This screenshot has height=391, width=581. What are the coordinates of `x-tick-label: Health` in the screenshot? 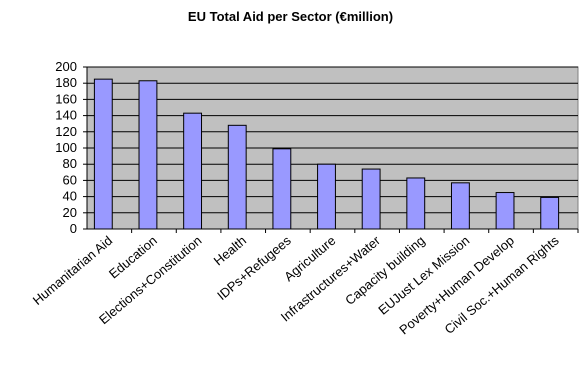 It's located at (230, 251).